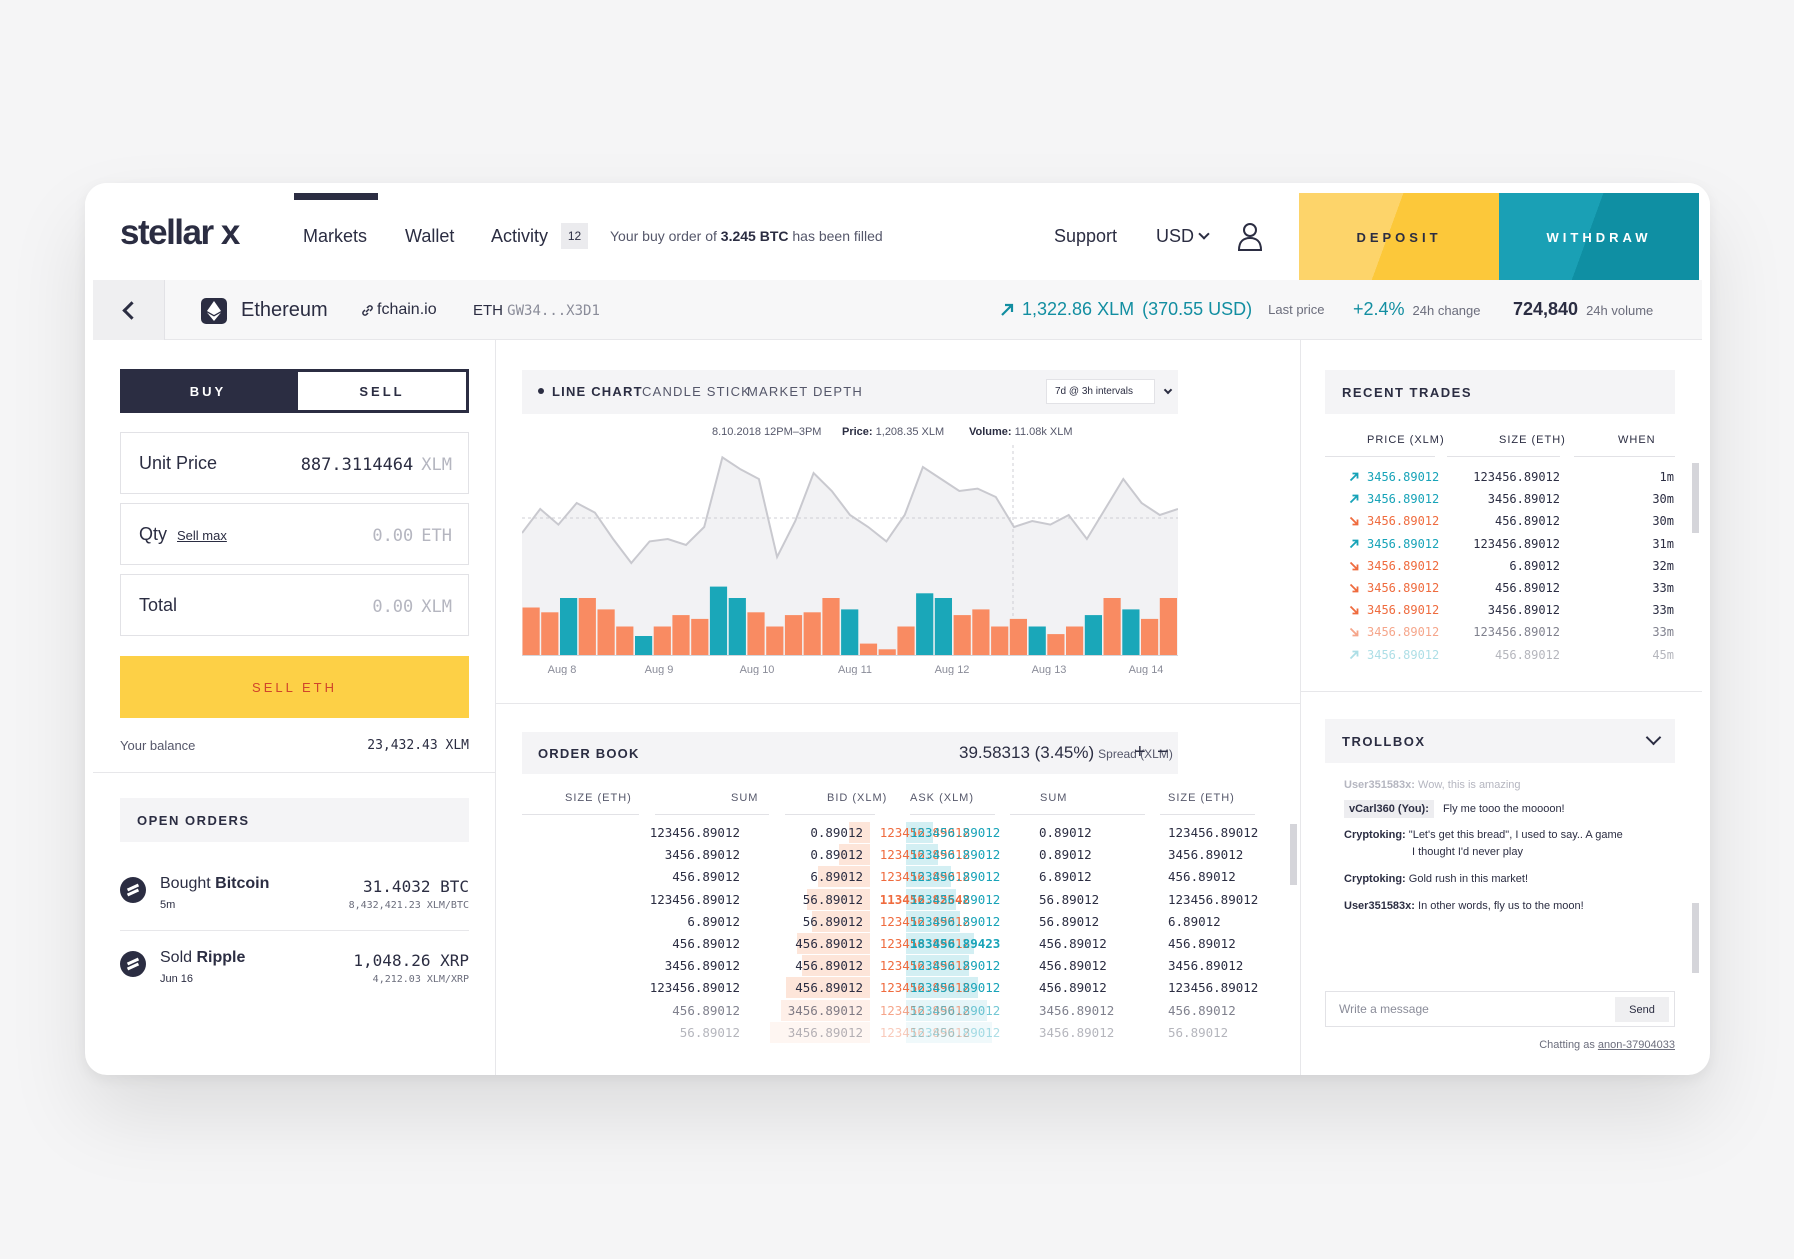 The height and width of the screenshot is (1259, 1794). What do you see at coordinates (709, 1032) in the screenshot?
I see `order-book-cell: 56.89012` at bounding box center [709, 1032].